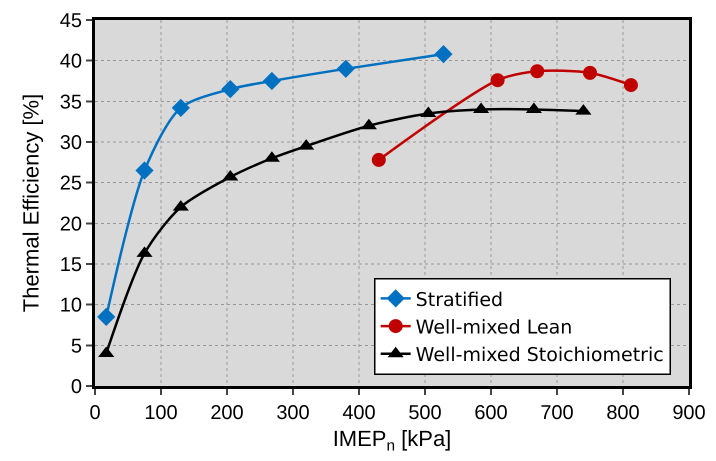  I want to click on x-tick-label: 900, so click(689, 413).